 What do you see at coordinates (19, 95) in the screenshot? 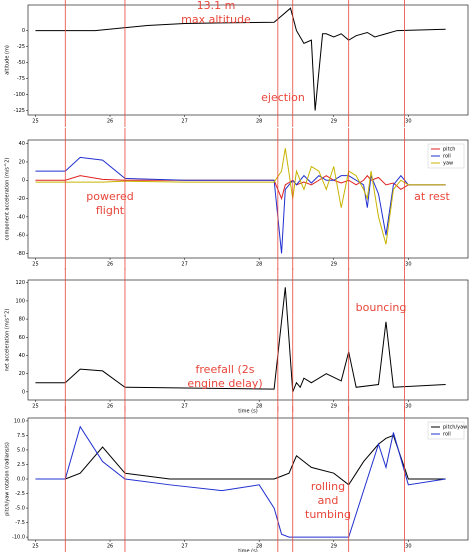
I see `y-tick-label: -100` at bounding box center [19, 95].